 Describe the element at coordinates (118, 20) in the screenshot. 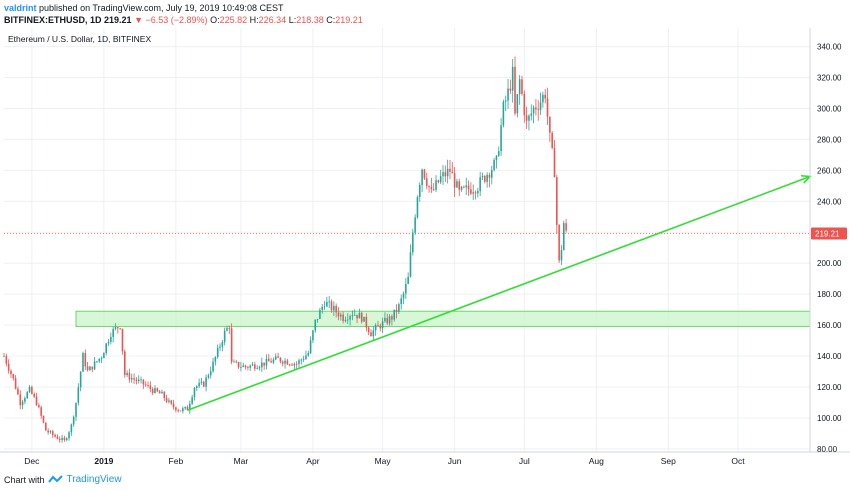

I see `last-price: 219.21` at that location.